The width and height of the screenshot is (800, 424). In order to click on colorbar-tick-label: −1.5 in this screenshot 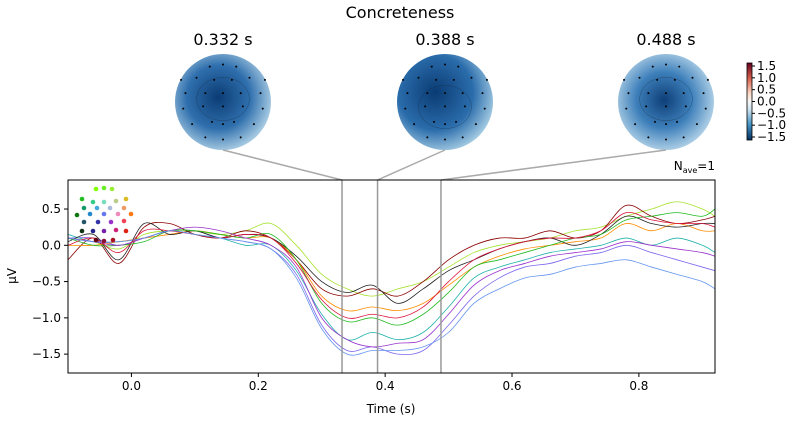, I will do `click(771, 137)`.